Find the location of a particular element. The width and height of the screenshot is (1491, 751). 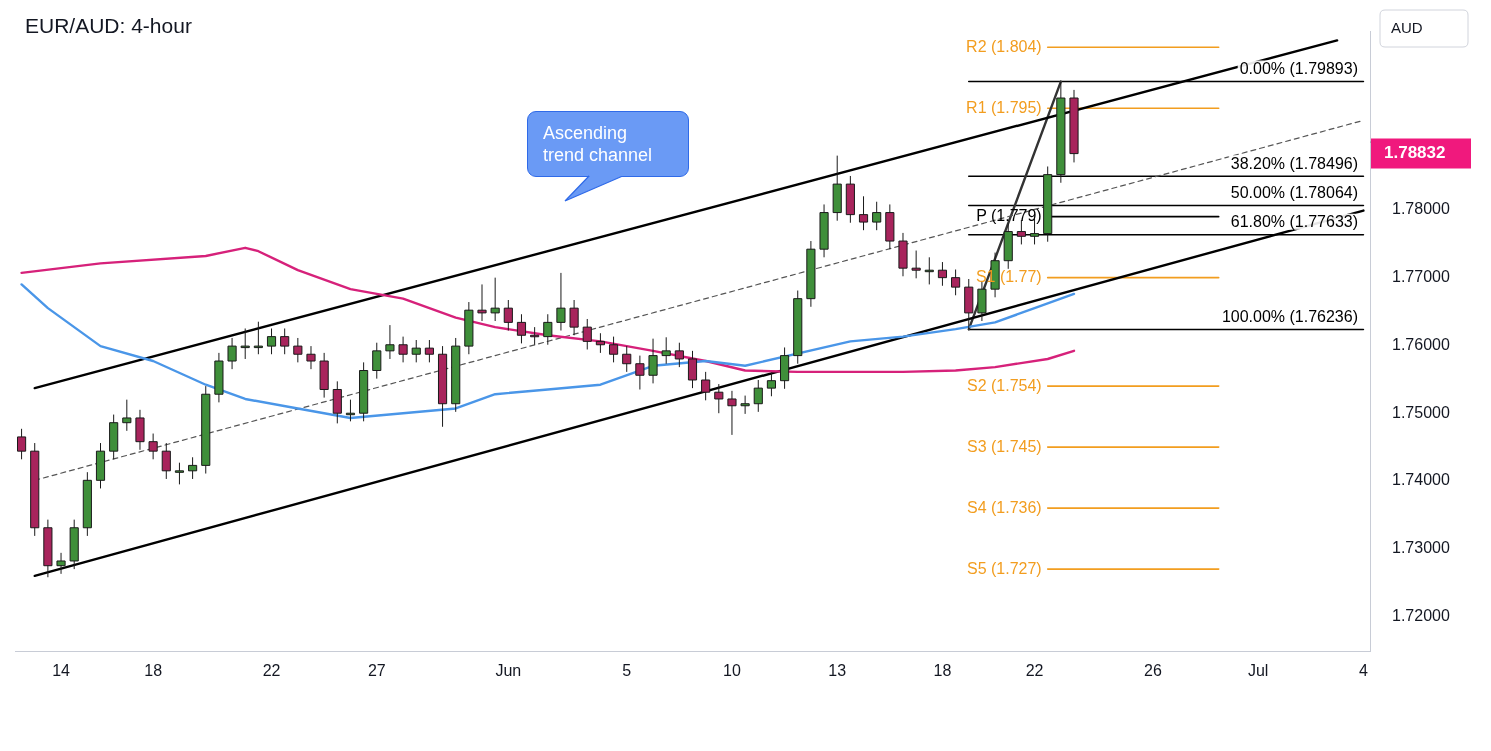

x-tick-label: Jul is located at coordinates (1258, 670).